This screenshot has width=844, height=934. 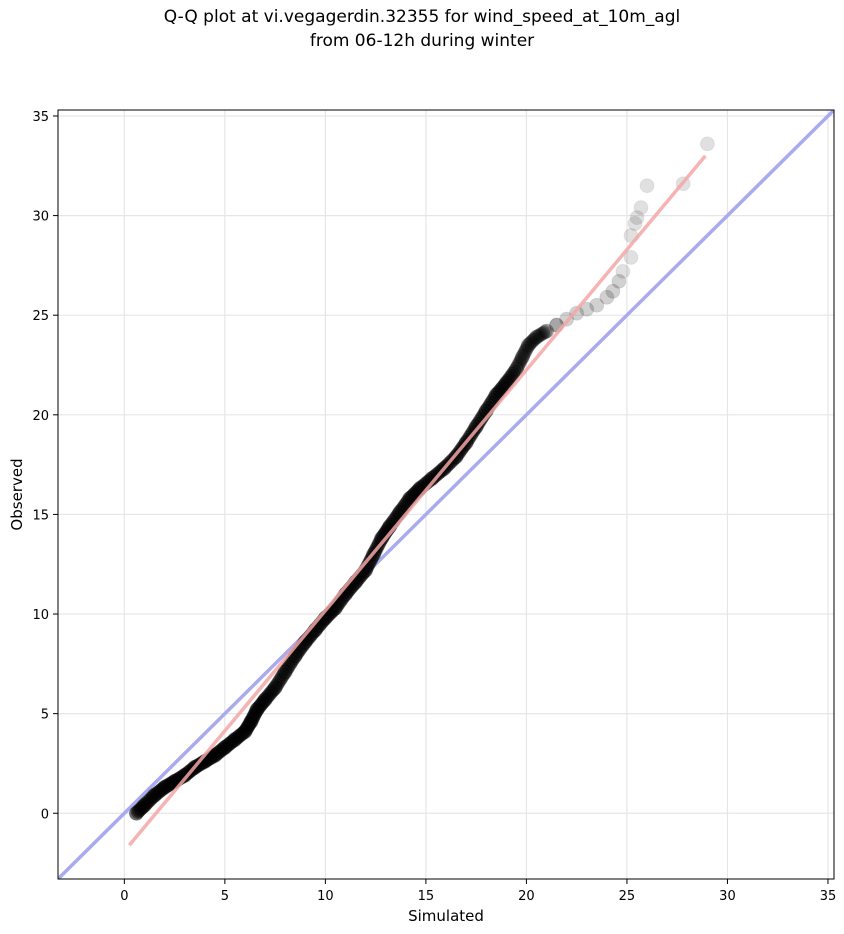 What do you see at coordinates (45, 715) in the screenshot?
I see `y-tick-label: 5` at bounding box center [45, 715].